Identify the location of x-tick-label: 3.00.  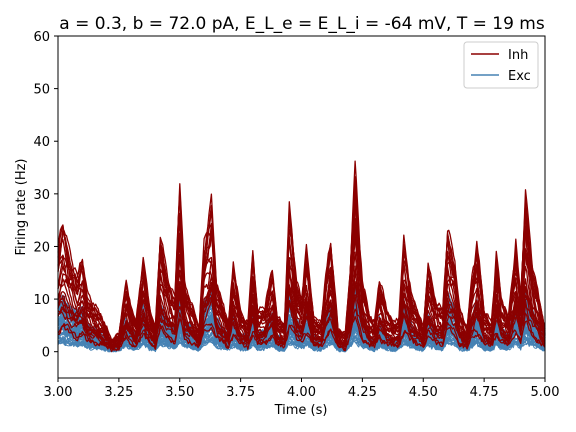
(58, 392).